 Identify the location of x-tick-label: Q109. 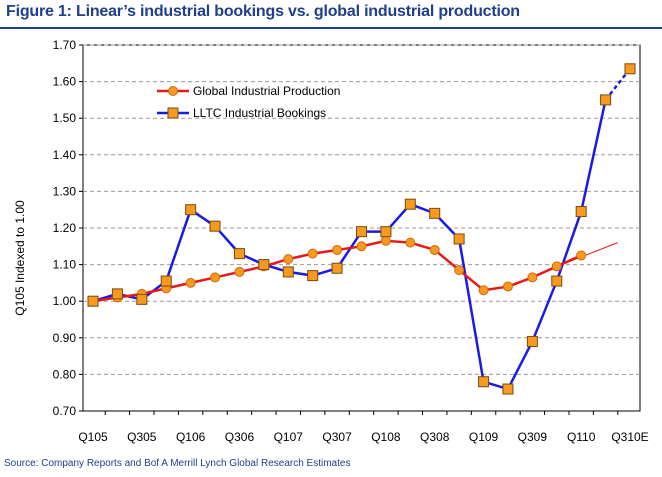
(484, 437).